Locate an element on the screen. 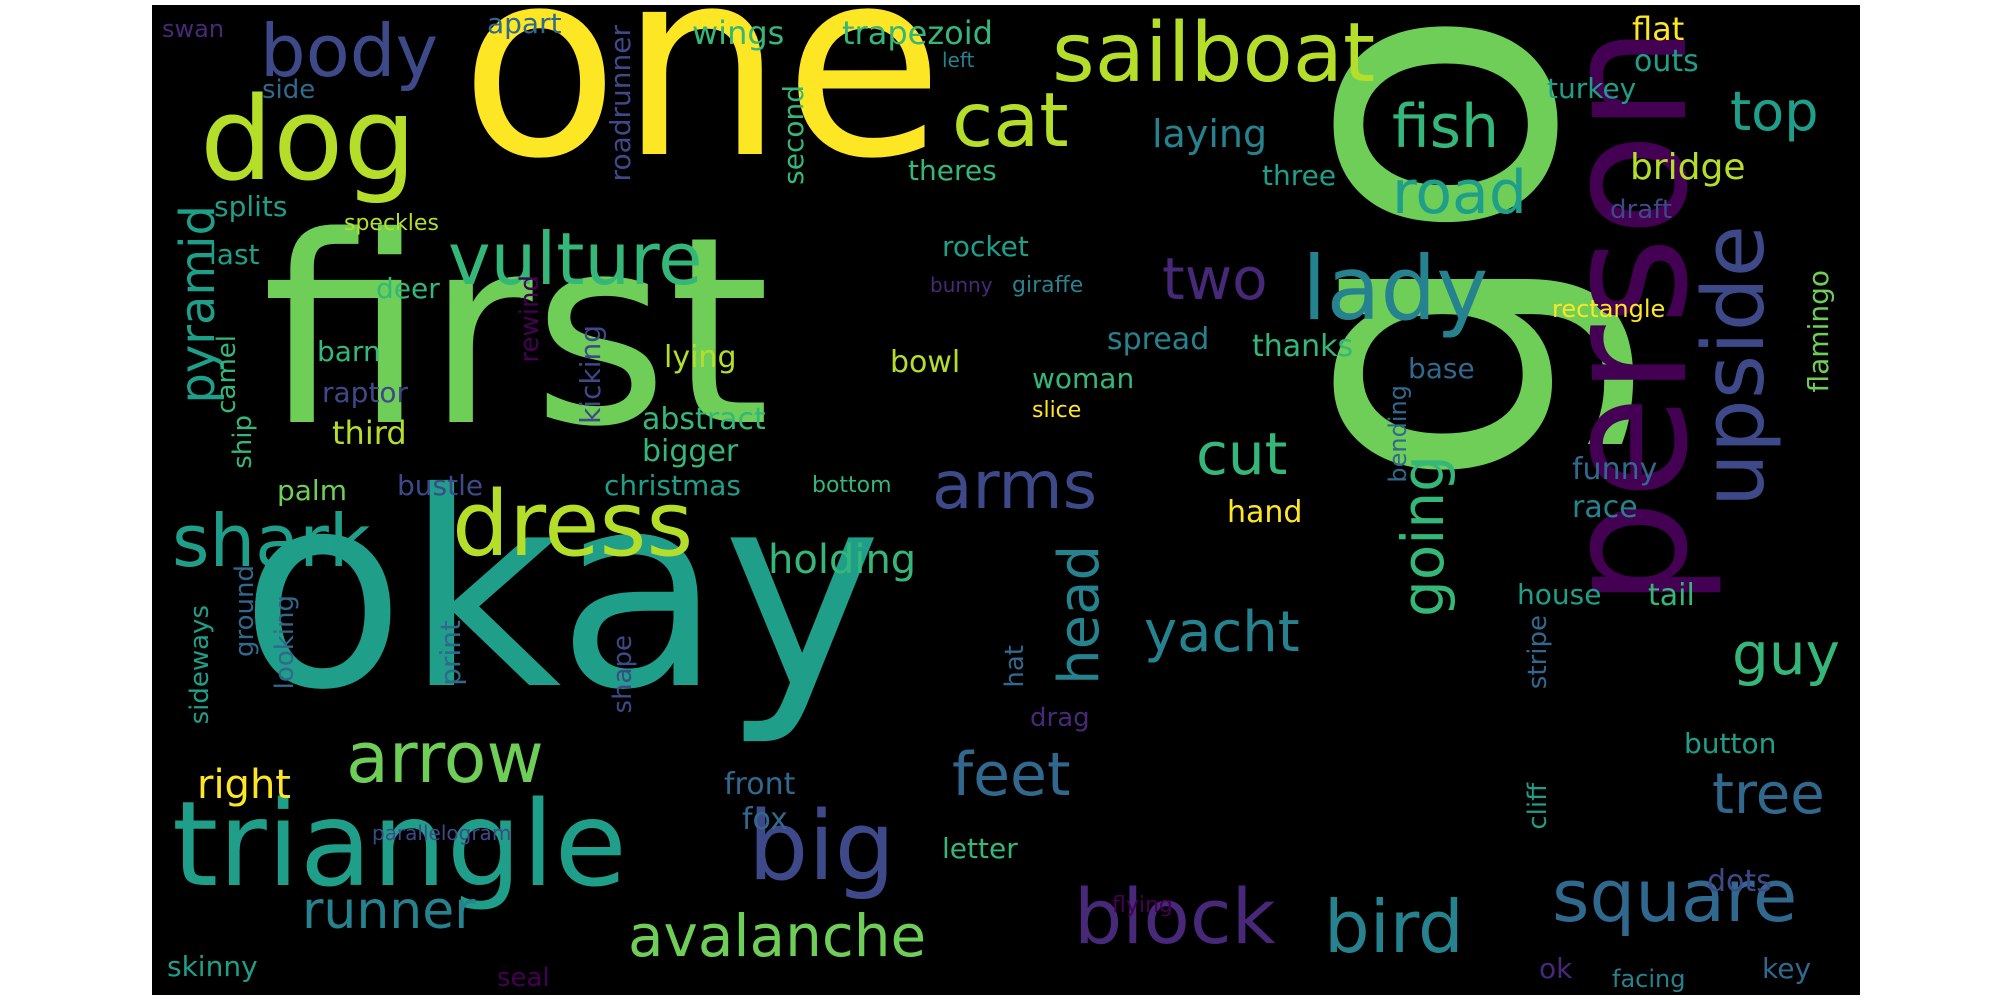  word-bigger: bigger is located at coordinates (690, 451).